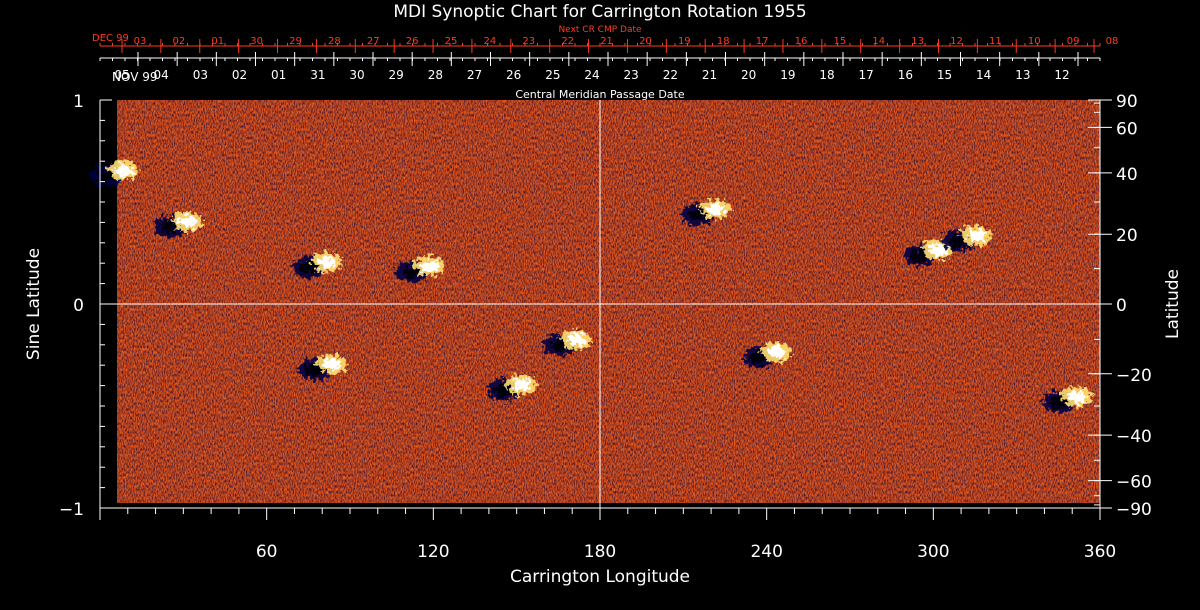 The image size is (1200, 610). What do you see at coordinates (995, 41) in the screenshot?
I see `red-axis-tick-label: 11` at bounding box center [995, 41].